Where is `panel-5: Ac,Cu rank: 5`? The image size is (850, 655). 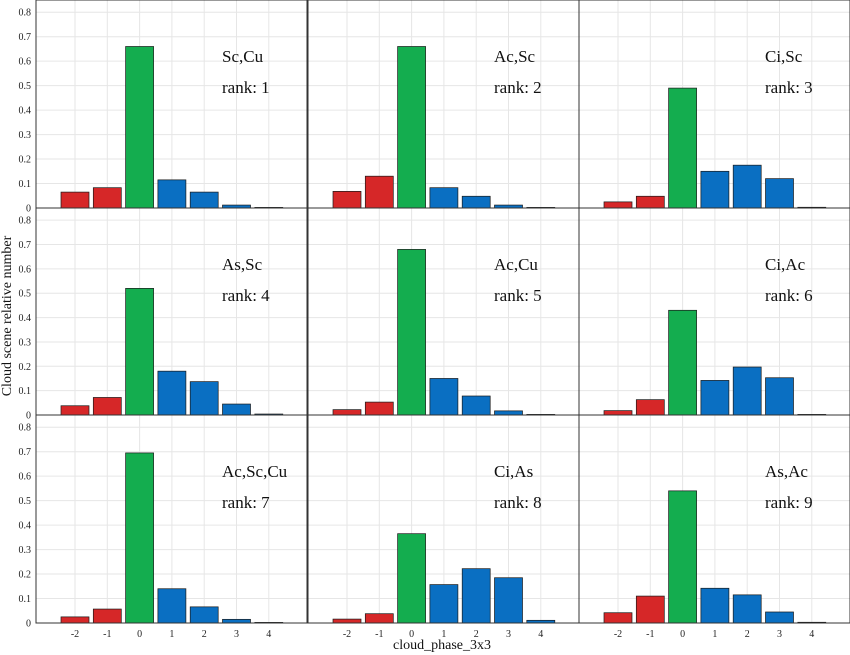 panel-5: Ac,Cu rank: 5 is located at coordinates (443, 311).